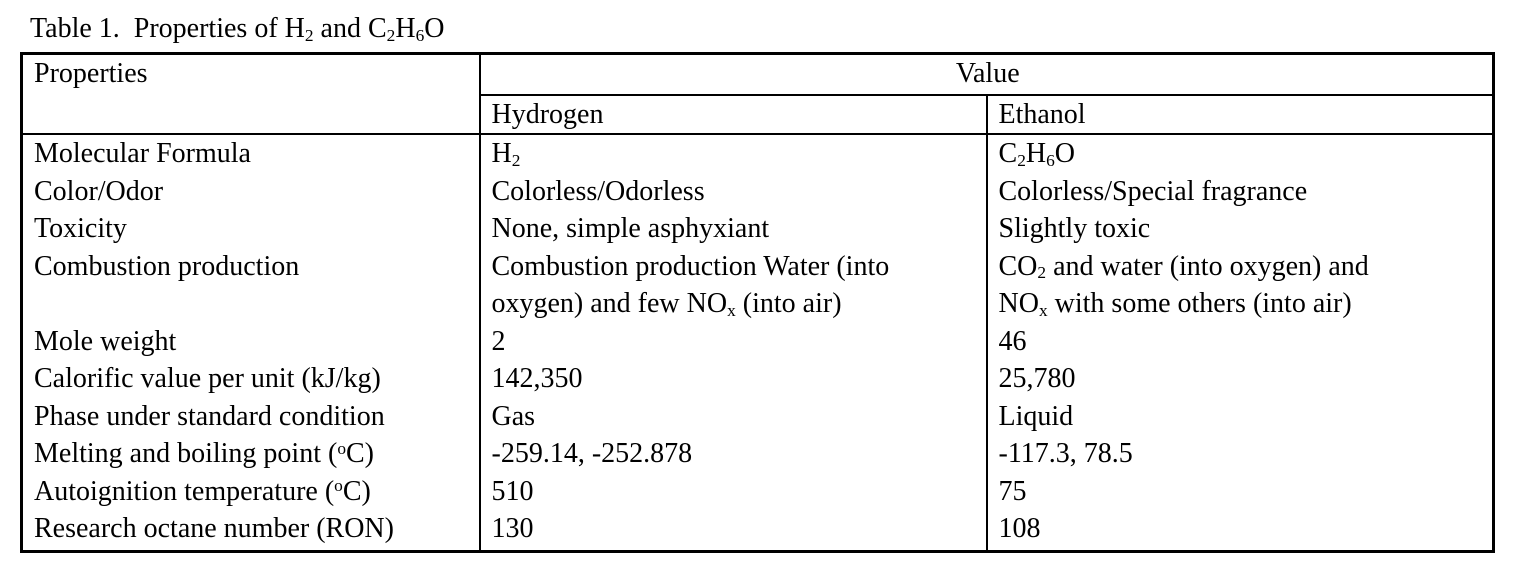 The image size is (1530, 587). What do you see at coordinates (732, 341) in the screenshot?
I see `hydrogen-value-cell: 2` at bounding box center [732, 341].